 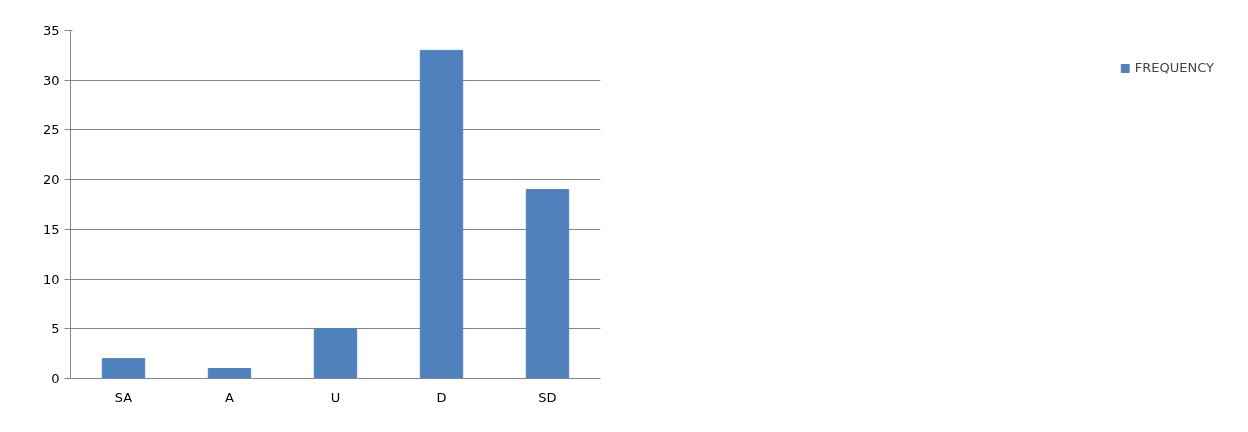 What do you see at coordinates (51, 180) in the screenshot?
I see `y-tick-label: 20` at bounding box center [51, 180].